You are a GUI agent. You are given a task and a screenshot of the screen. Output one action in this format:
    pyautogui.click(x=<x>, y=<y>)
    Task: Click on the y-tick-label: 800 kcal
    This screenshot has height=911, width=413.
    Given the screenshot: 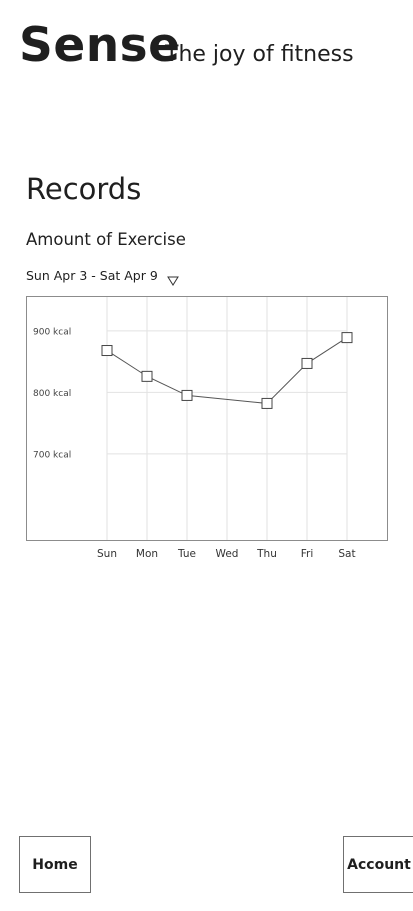 What is the action you would take?
    pyautogui.click(x=52, y=394)
    